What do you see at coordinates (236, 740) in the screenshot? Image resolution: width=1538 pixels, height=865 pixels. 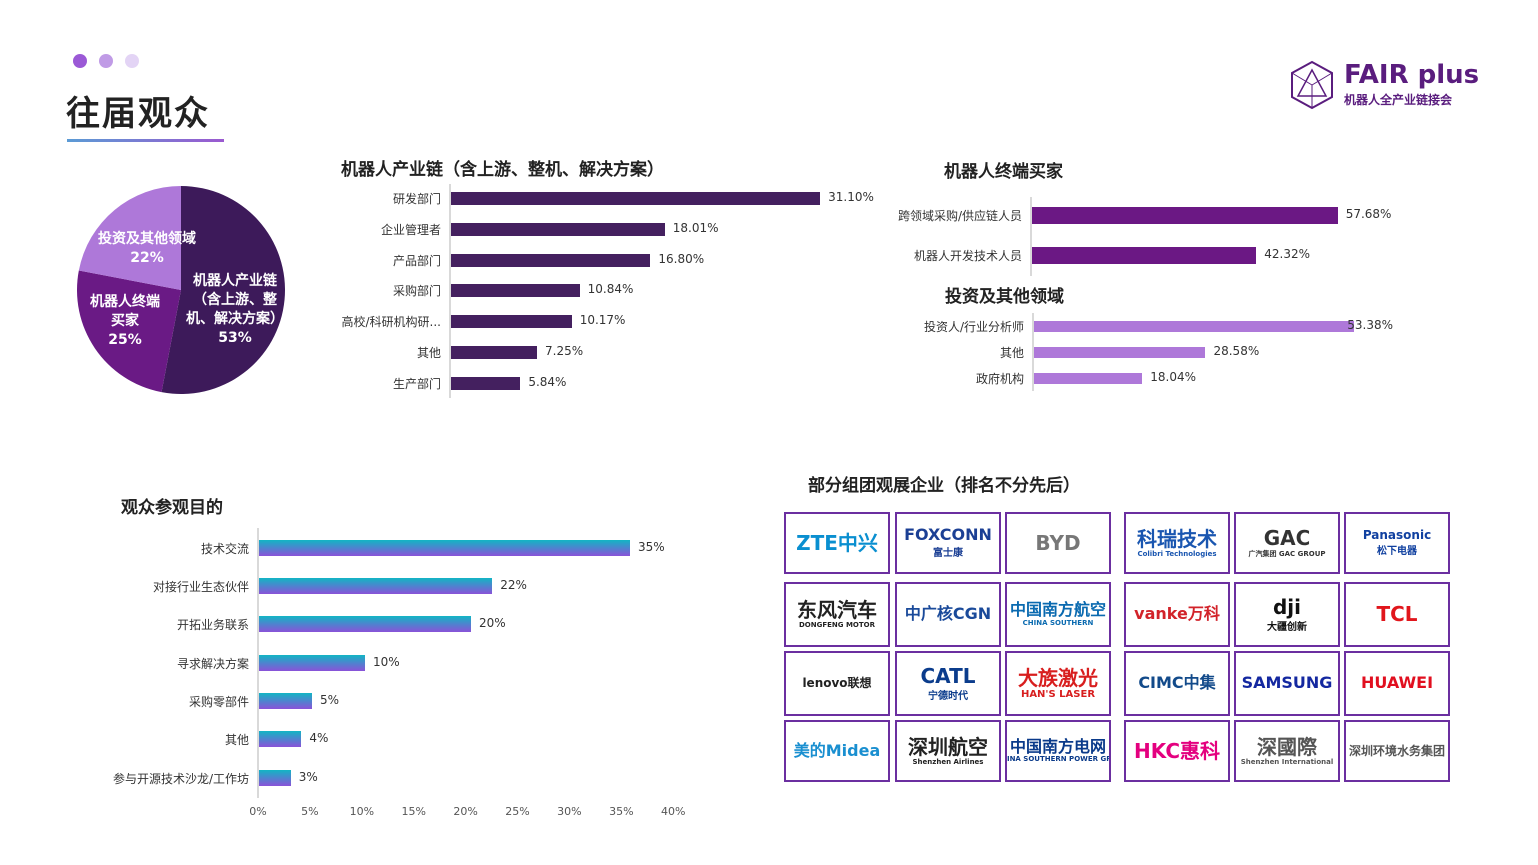 I see `purpose-category-label: 其他` at bounding box center [236, 740].